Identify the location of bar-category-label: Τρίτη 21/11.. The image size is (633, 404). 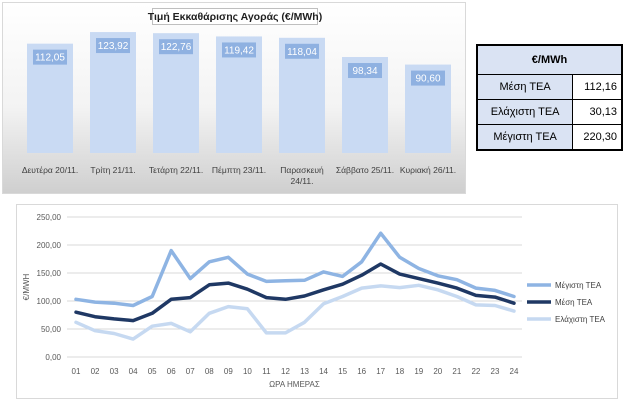
(112, 170).